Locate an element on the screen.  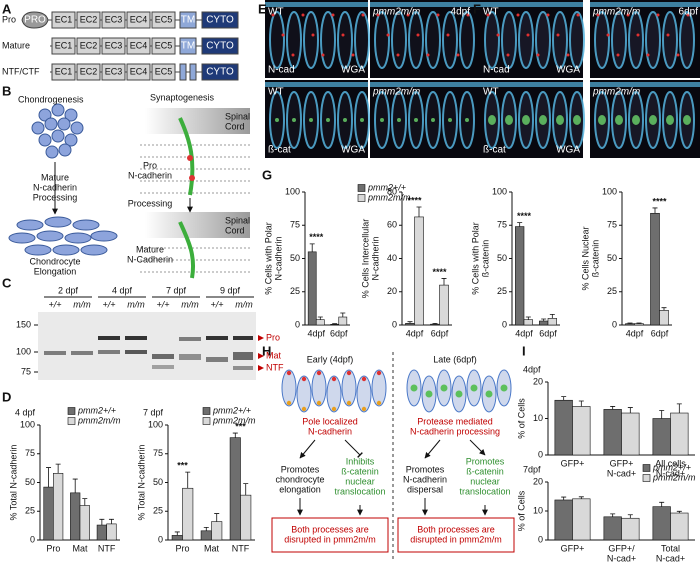
label: N-cadherin is located at coordinates (330, 431).